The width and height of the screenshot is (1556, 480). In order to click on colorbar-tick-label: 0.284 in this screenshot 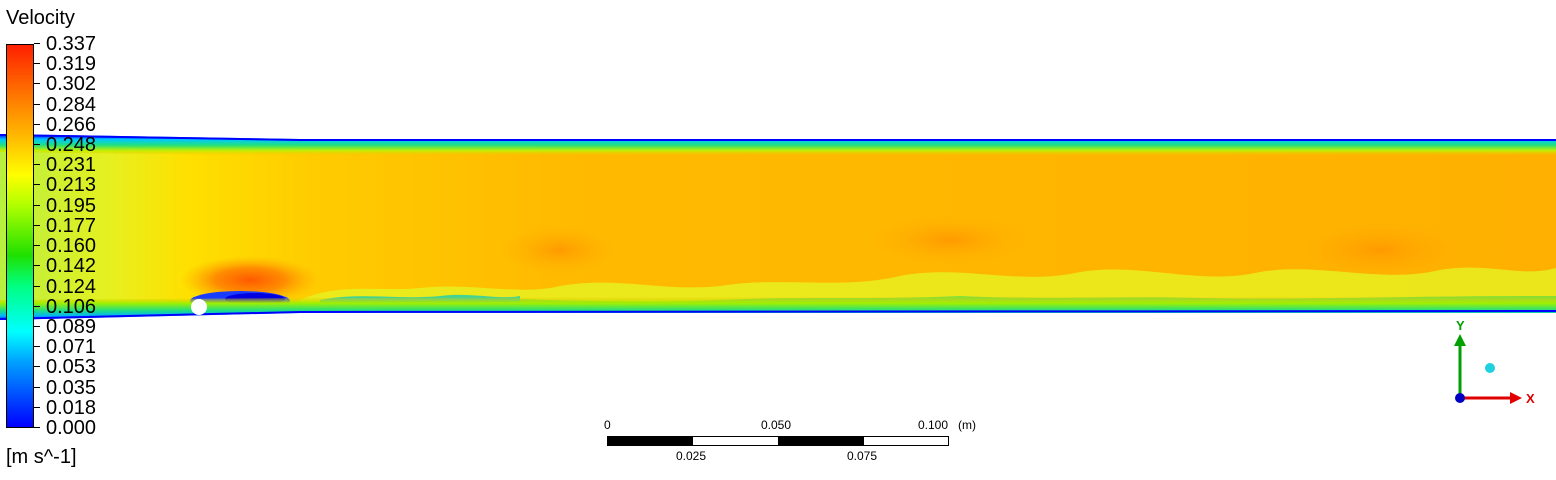, I will do `click(71, 104)`.